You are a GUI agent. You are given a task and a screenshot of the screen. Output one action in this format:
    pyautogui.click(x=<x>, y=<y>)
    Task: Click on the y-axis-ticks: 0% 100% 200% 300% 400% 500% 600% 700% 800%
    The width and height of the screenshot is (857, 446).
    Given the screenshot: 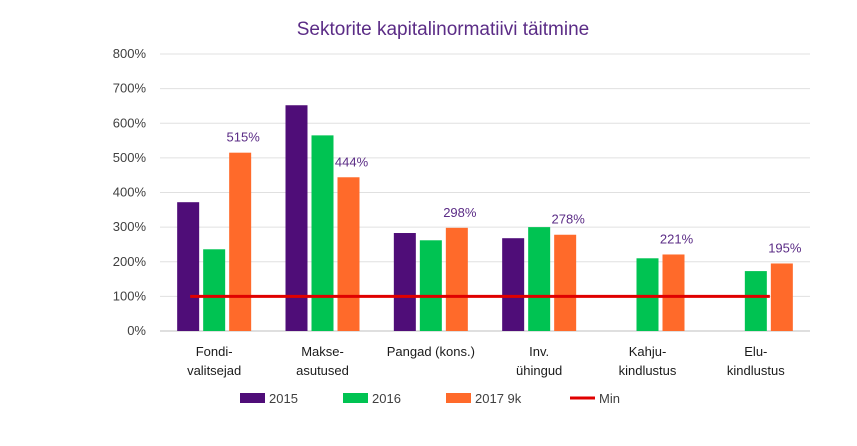 What is the action you would take?
    pyautogui.click(x=130, y=192)
    